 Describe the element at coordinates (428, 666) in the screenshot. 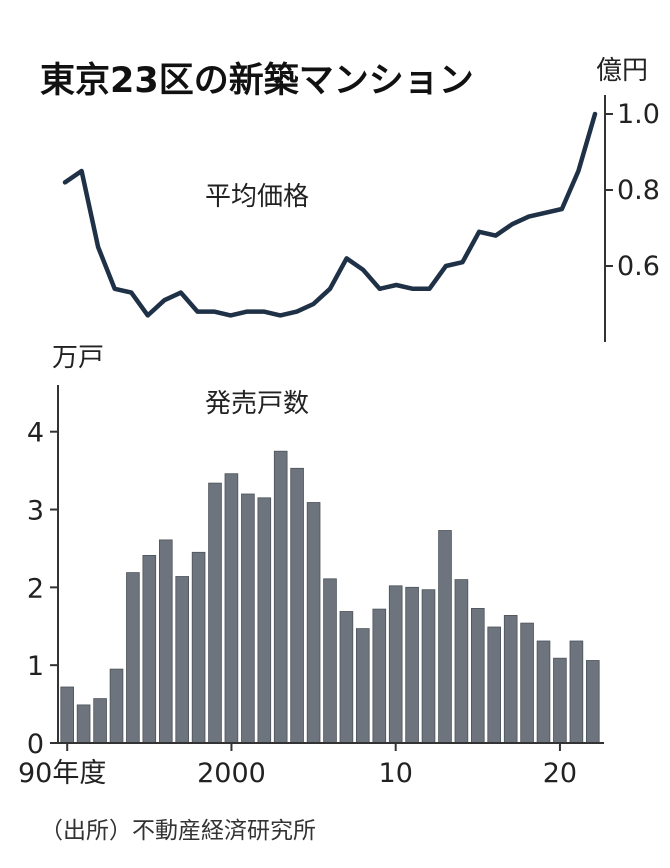

I see `bar-2012` at that location.